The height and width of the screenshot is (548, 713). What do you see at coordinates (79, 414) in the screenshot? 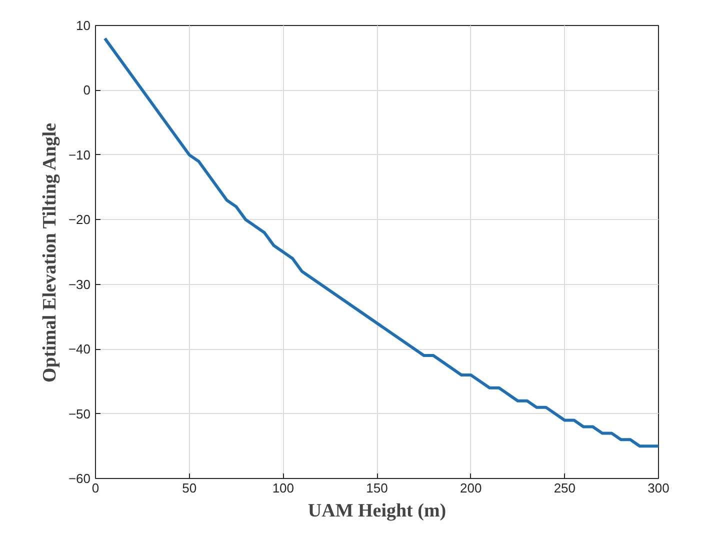
I see `y-tick-label: −50` at bounding box center [79, 414].